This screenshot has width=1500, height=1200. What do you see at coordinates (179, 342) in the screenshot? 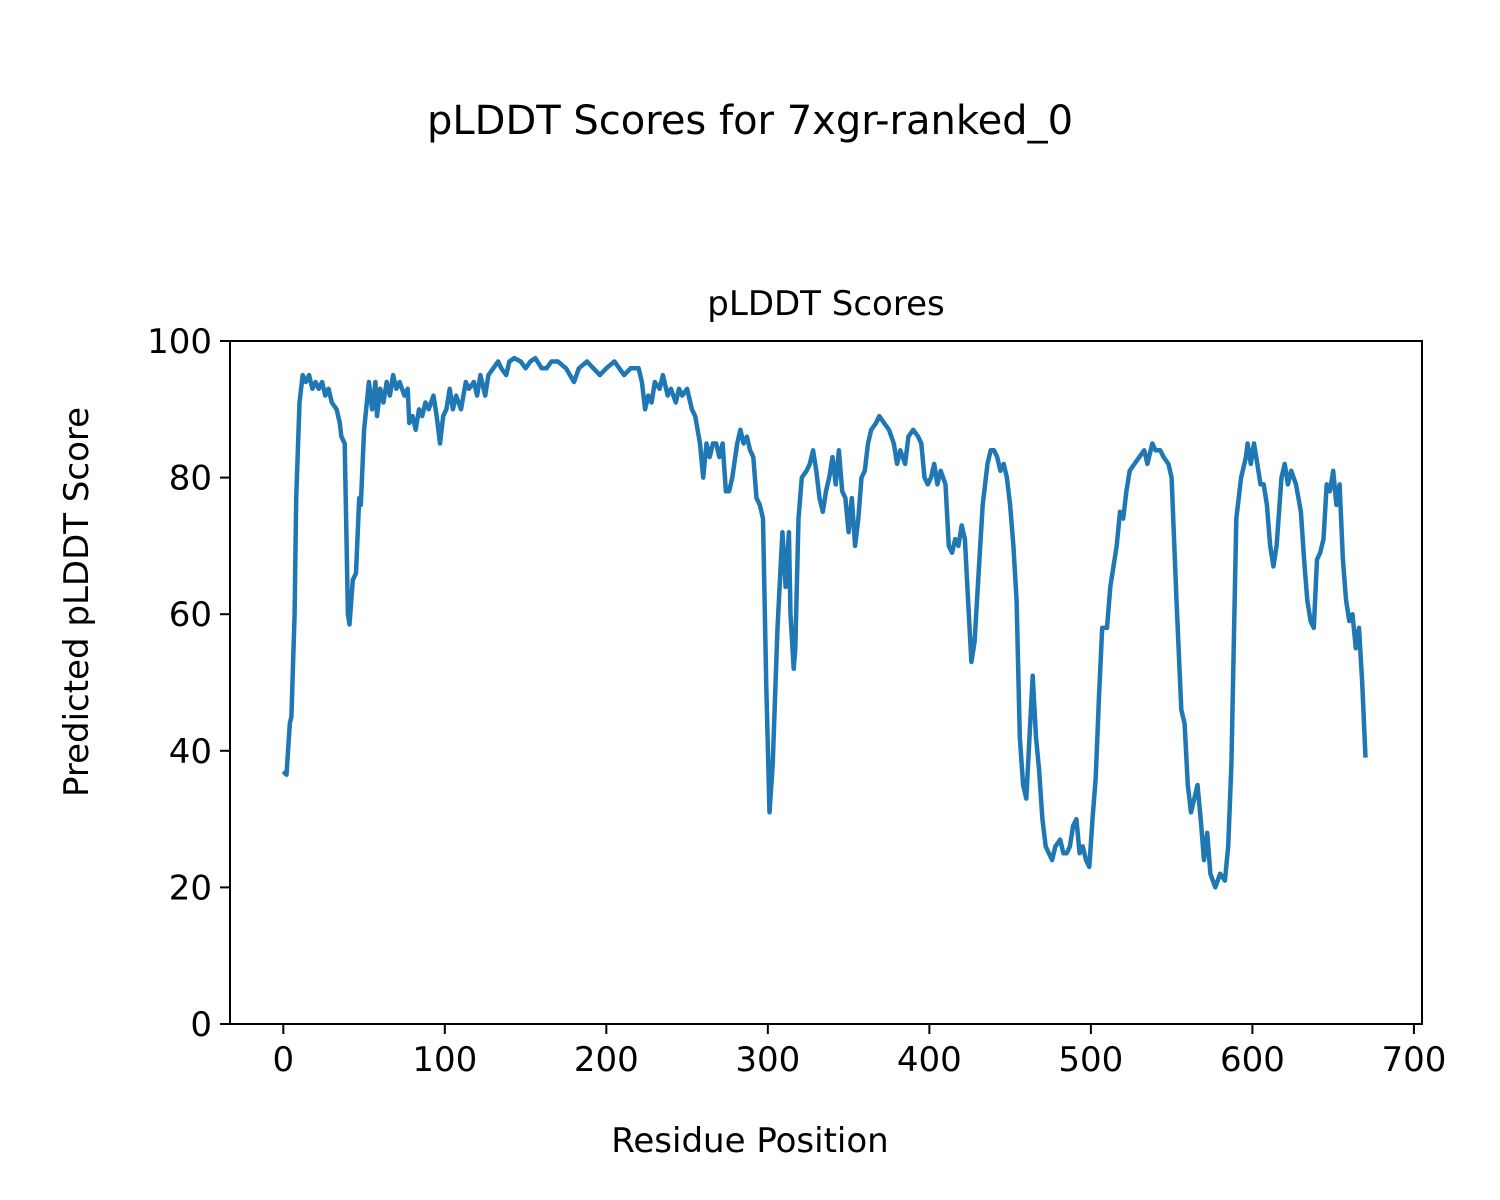
I see `y-tick-label: 100` at bounding box center [179, 342].